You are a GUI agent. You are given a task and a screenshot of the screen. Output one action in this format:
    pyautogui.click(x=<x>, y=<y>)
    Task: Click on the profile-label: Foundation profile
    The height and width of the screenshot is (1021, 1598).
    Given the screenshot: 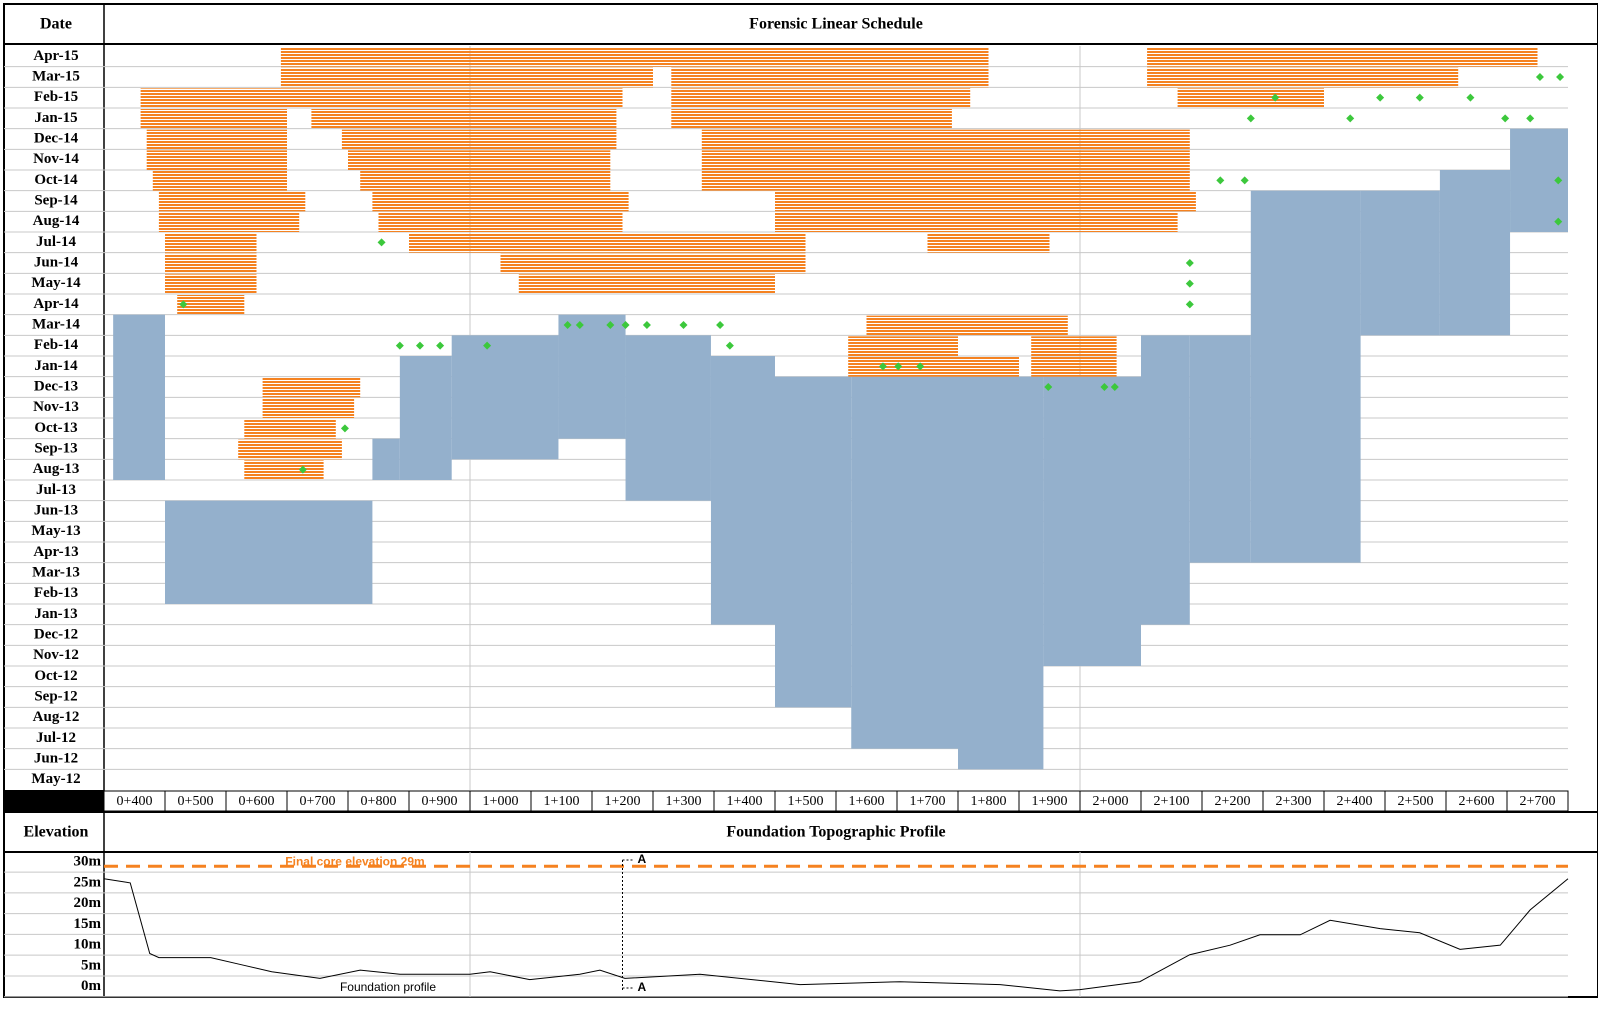 What is the action you would take?
    pyautogui.click(x=388, y=987)
    